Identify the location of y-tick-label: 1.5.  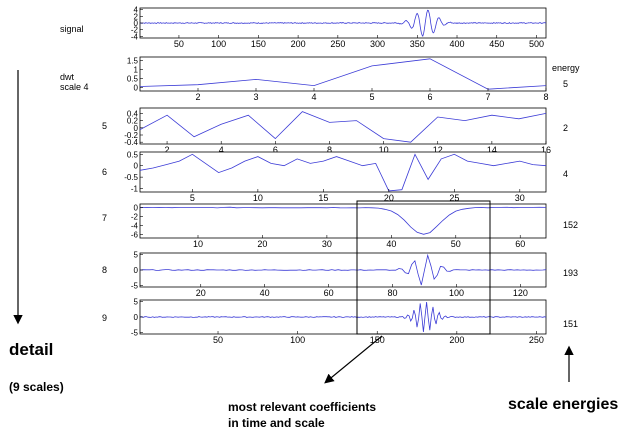
(133, 61).